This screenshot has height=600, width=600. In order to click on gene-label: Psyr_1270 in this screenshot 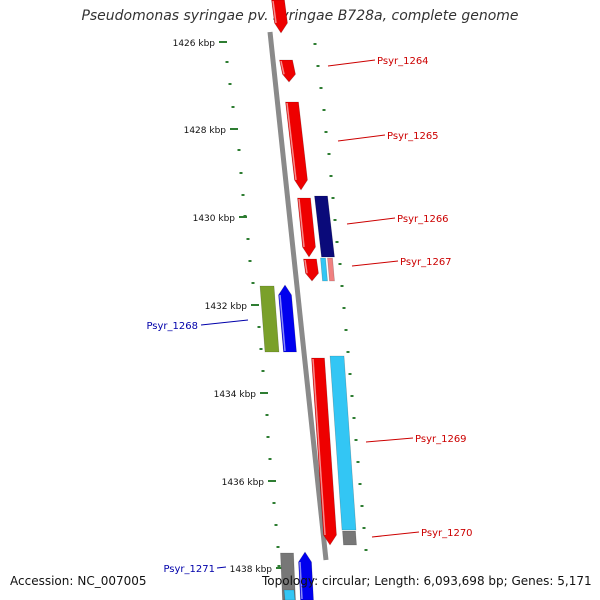, I will do `click(447, 533)`.